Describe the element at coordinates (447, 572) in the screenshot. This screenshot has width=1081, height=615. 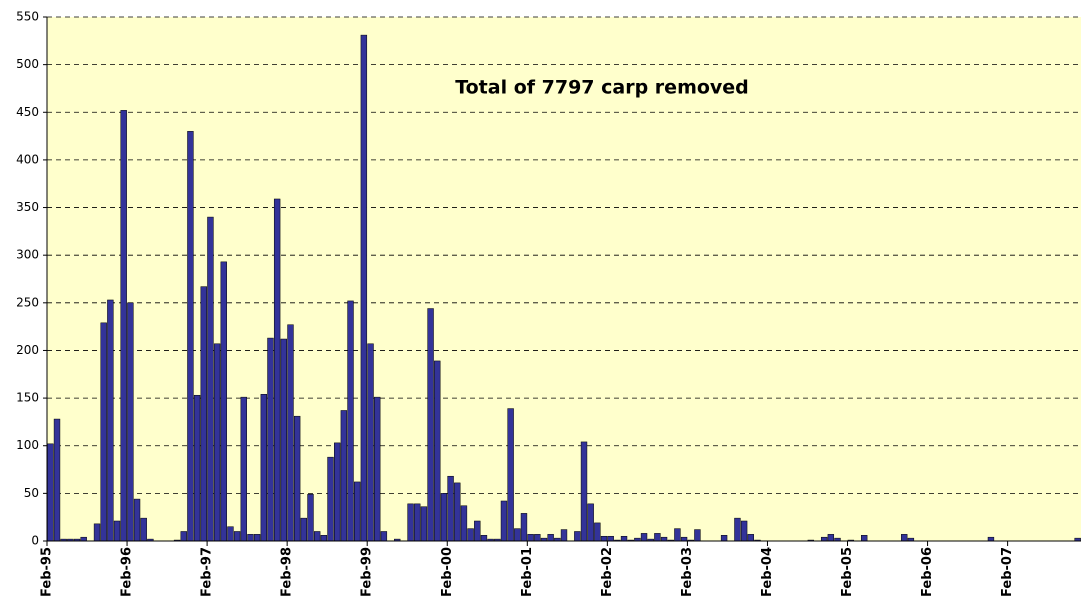
I see `x-tick-label: Feb-00` at that location.